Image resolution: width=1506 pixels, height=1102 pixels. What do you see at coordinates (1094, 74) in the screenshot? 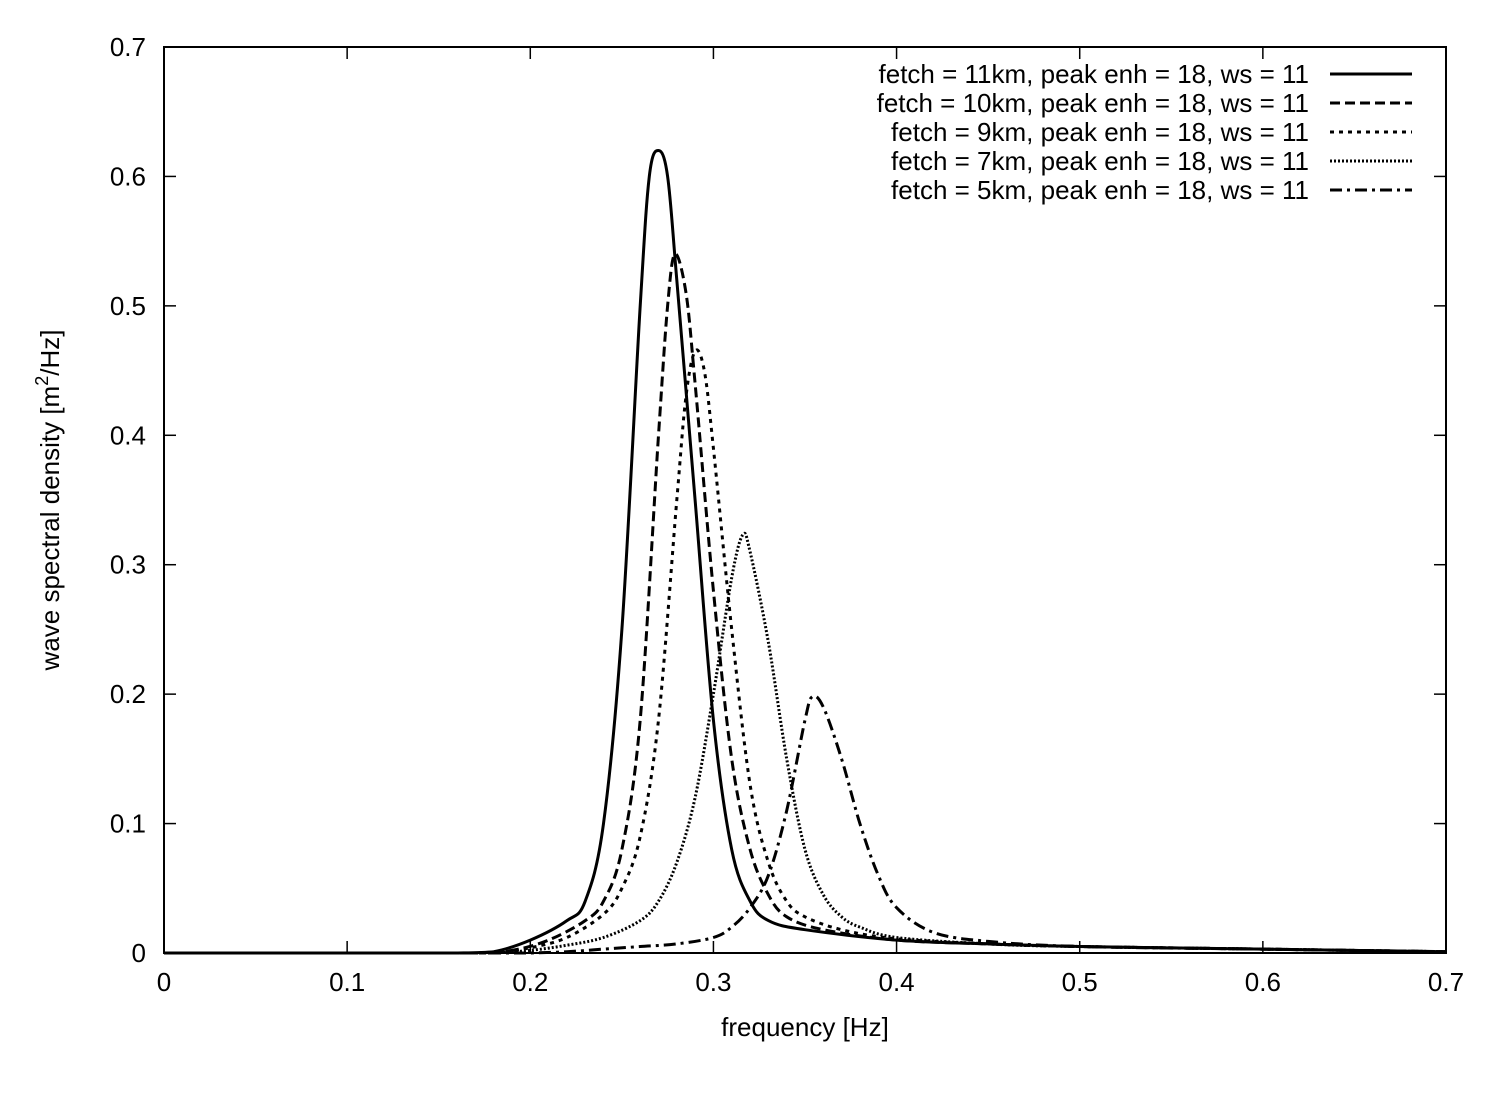
I see `legend-label: fetch = 11km, peak enh = 18, ws = 11` at bounding box center [1094, 74].